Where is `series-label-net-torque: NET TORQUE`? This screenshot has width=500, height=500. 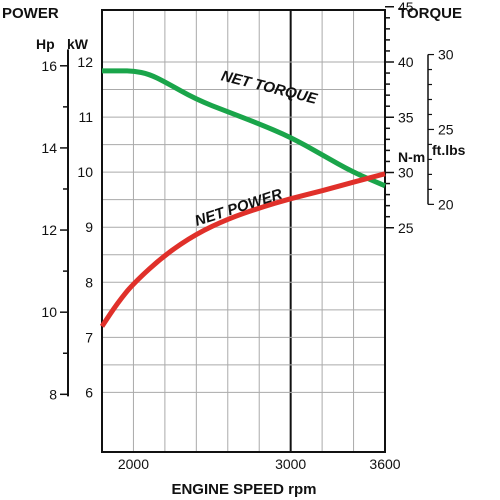 series-label-net-torque: NET TORQUE is located at coordinates (269, 88).